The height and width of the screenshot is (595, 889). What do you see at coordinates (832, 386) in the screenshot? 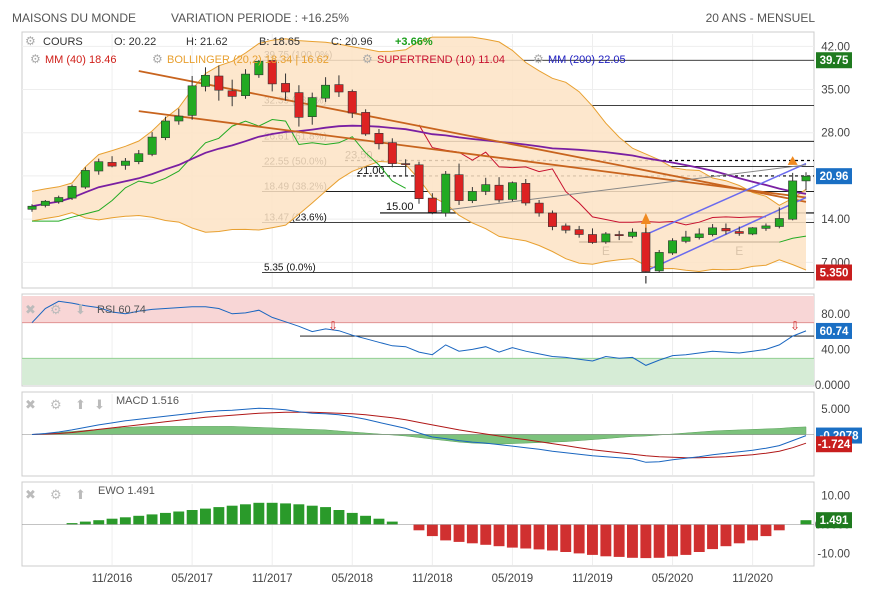
I see `rsi-tick-label: 0.0000` at bounding box center [832, 386].